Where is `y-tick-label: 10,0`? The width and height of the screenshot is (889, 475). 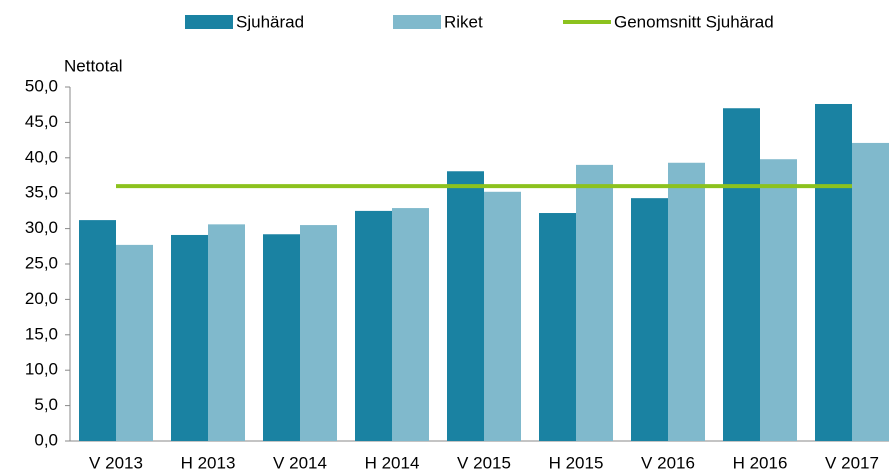 y-tick-label: 10,0 is located at coordinates (41, 369).